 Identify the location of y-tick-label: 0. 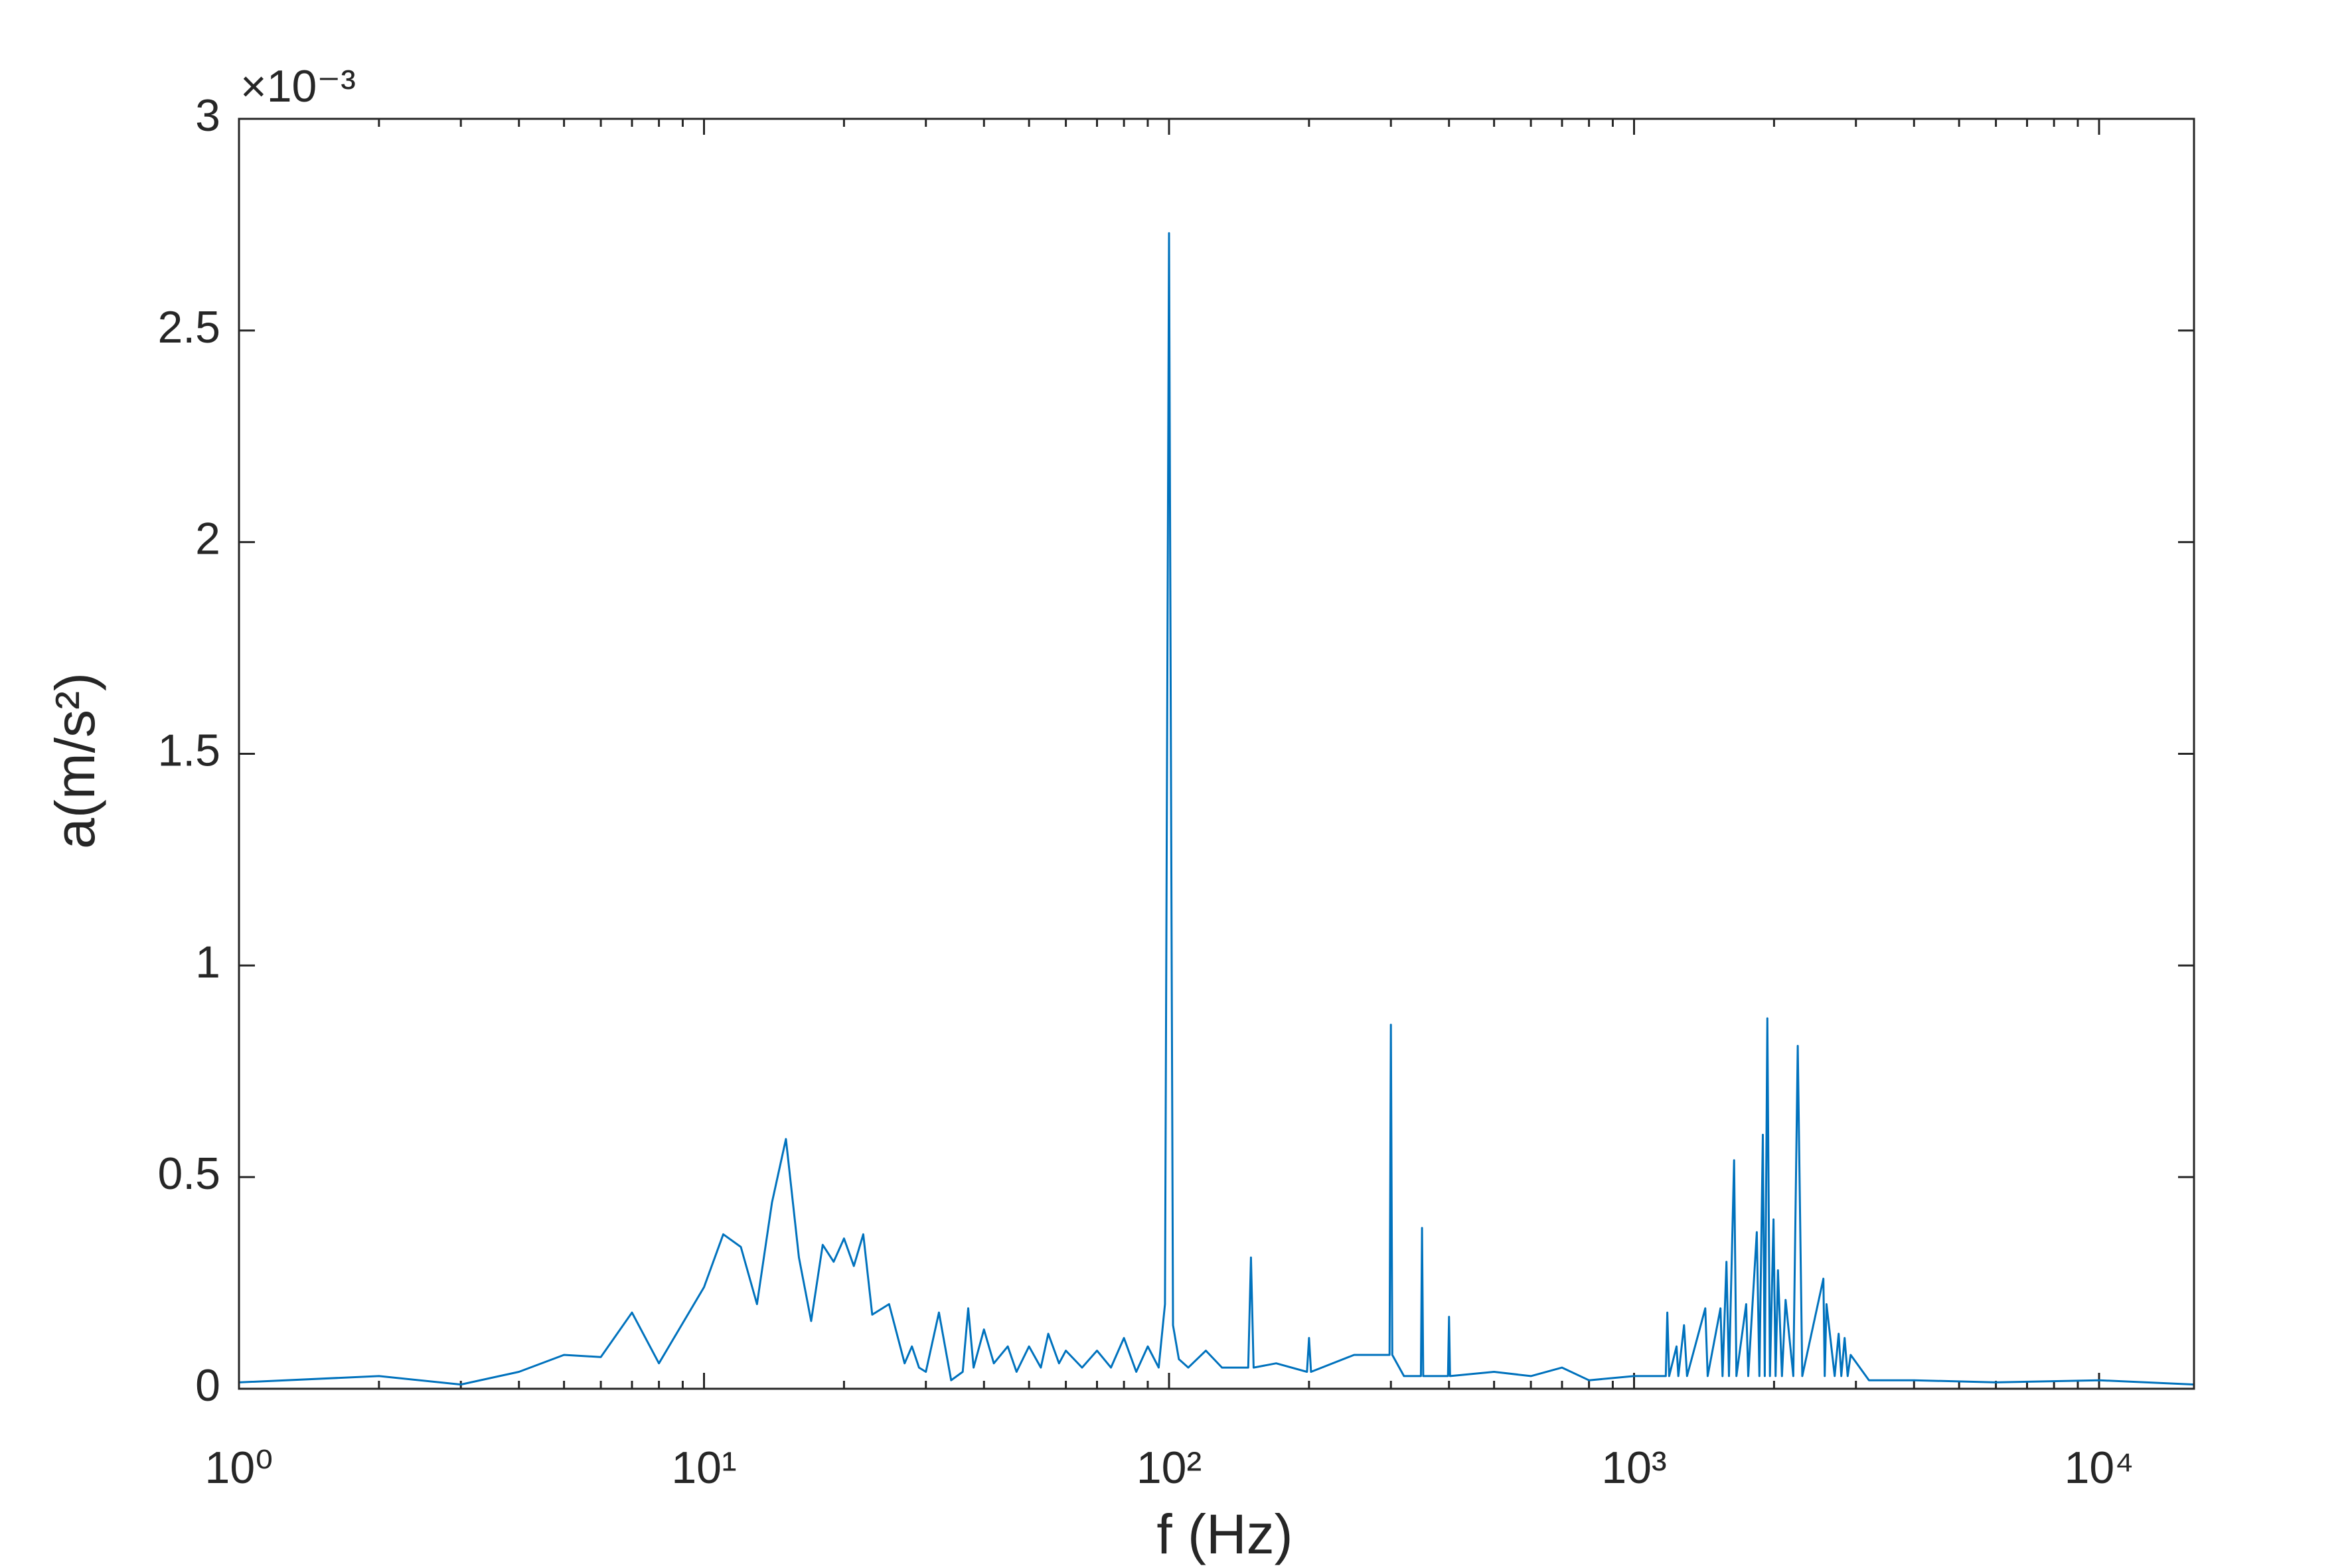
(207, 1386).